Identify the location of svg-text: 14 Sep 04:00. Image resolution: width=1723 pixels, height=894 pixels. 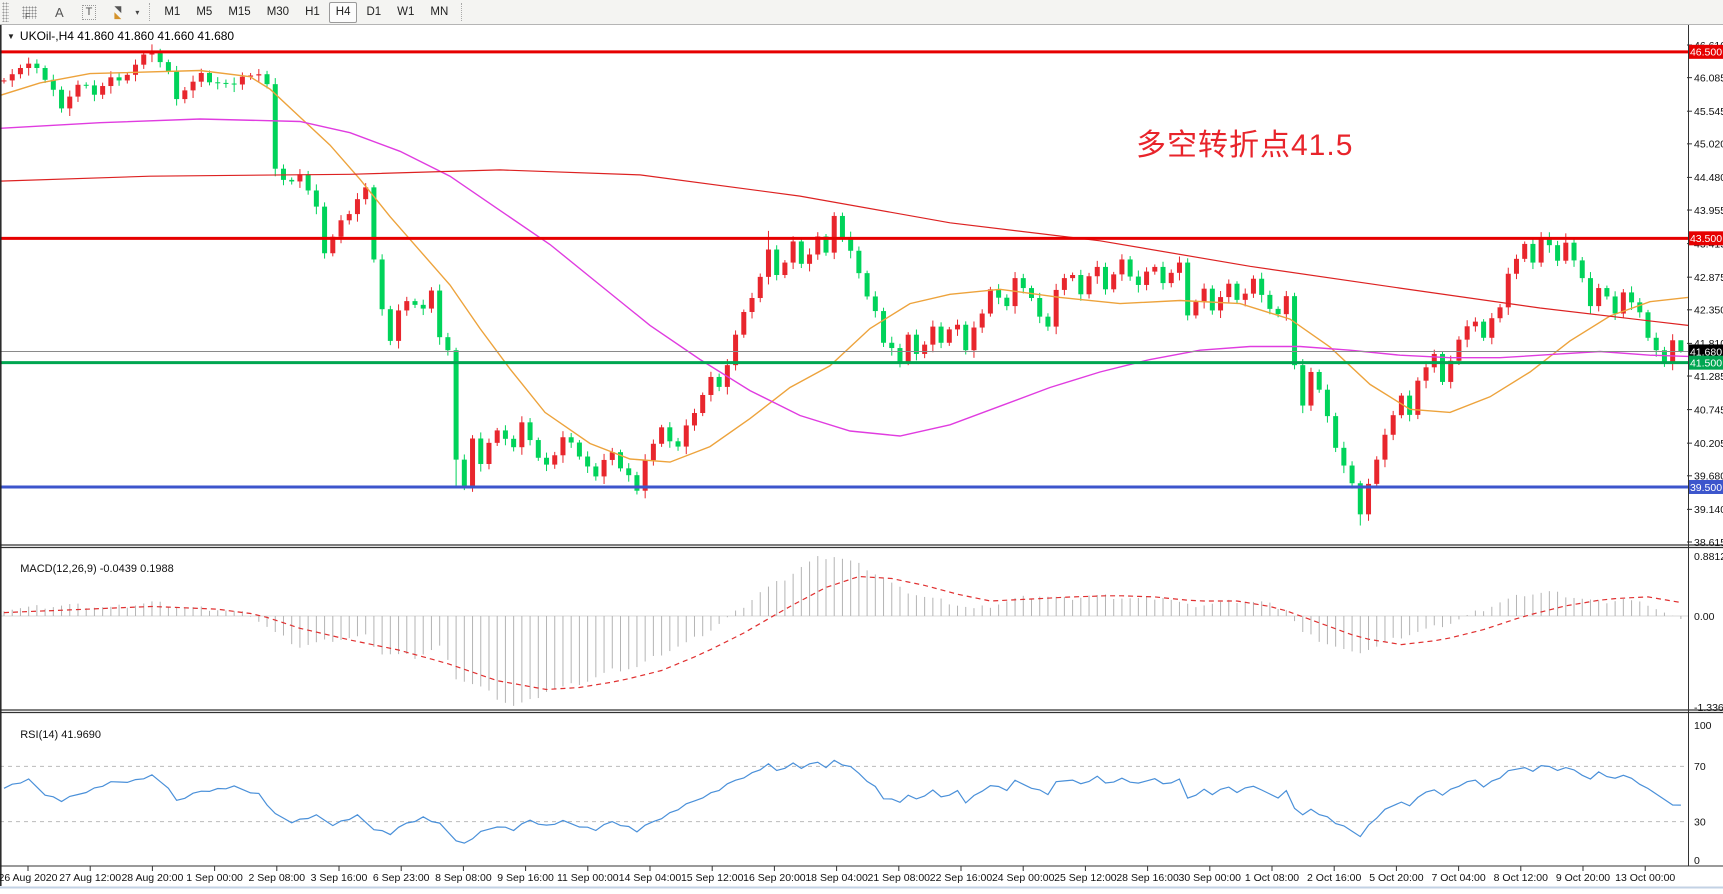
(650, 878).